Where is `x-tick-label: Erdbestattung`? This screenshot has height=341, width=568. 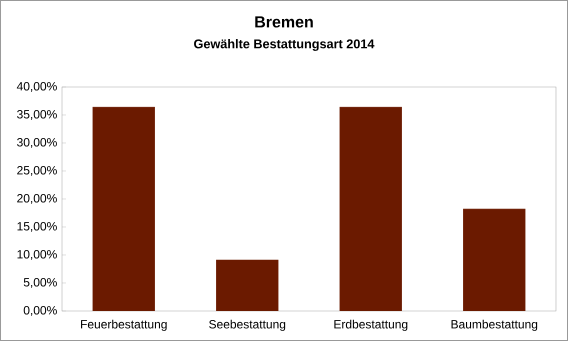
x-tick-label: Erdbestattung is located at coordinates (371, 325).